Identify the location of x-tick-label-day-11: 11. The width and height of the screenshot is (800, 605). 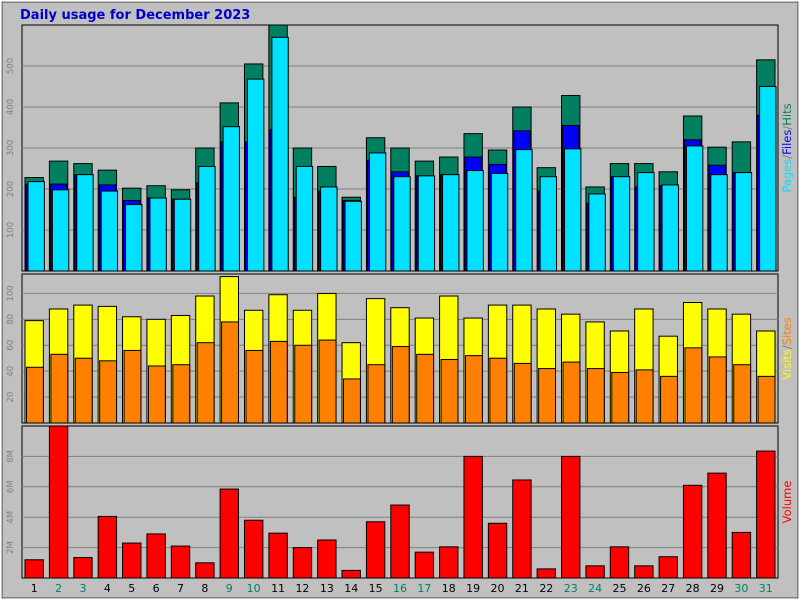
(278, 588).